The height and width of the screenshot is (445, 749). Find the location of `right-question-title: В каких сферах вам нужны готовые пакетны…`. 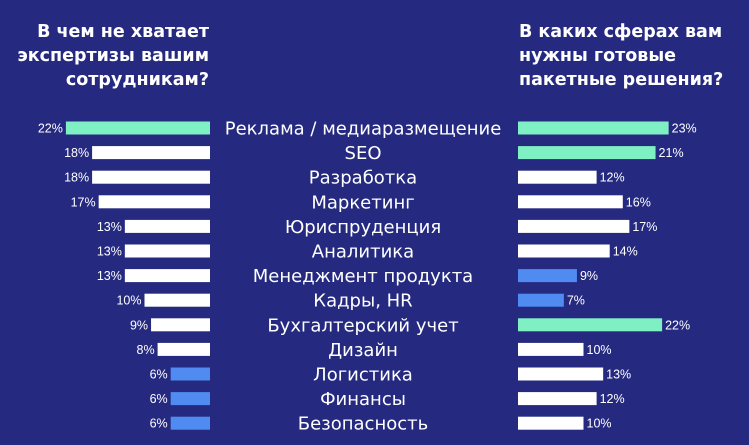

right-question-title: В каких сферах вам нужны готовые пакетны… is located at coordinates (621, 56).